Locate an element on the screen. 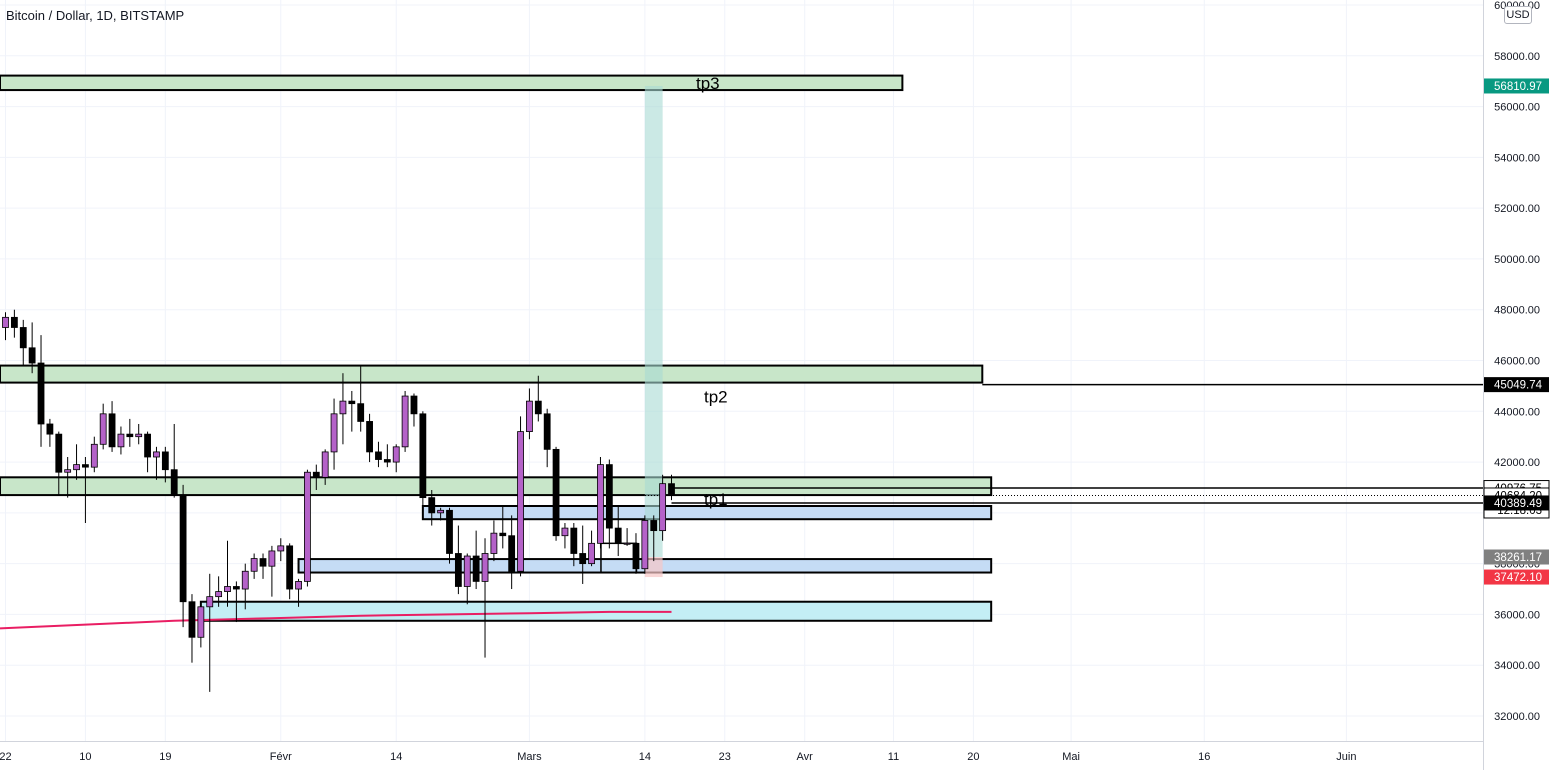 Image resolution: width=1550 pixels, height=775 pixels. price-badge-label: 37472.10 is located at coordinates (1518, 578).